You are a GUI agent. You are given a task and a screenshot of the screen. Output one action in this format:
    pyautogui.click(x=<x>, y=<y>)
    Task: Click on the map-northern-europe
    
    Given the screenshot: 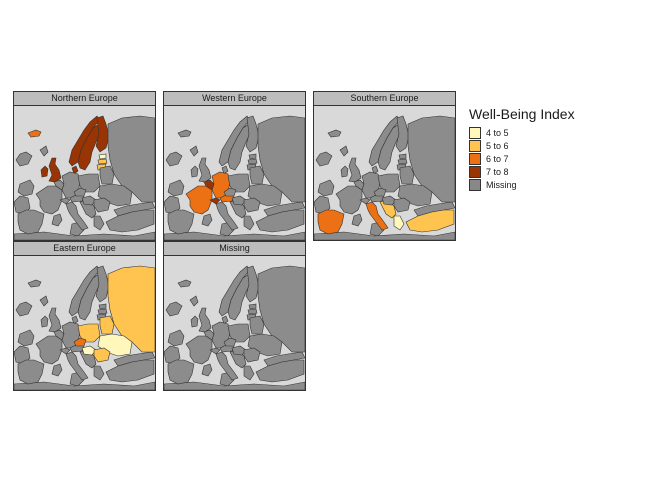 What is the action you would take?
    pyautogui.click(x=84, y=177)
    